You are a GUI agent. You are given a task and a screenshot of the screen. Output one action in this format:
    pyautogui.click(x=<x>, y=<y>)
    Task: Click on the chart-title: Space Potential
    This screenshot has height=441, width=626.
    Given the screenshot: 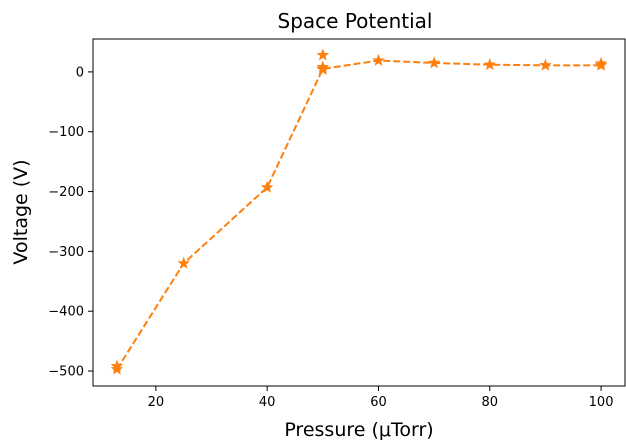 What is the action you would take?
    pyautogui.click(x=355, y=21)
    